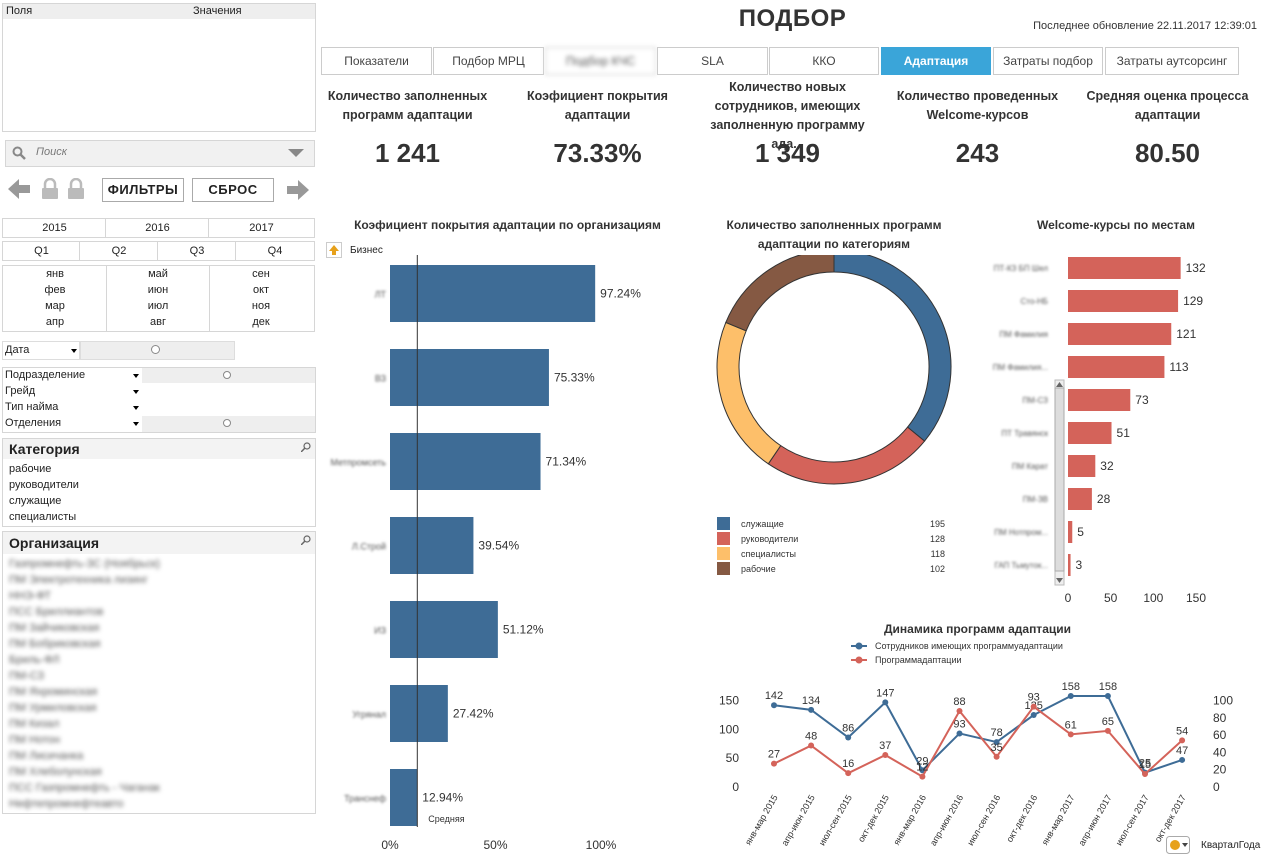 The image size is (1265, 863). What do you see at coordinates (55, 290) in the screenshot?
I see `month-item: фев` at bounding box center [55, 290].